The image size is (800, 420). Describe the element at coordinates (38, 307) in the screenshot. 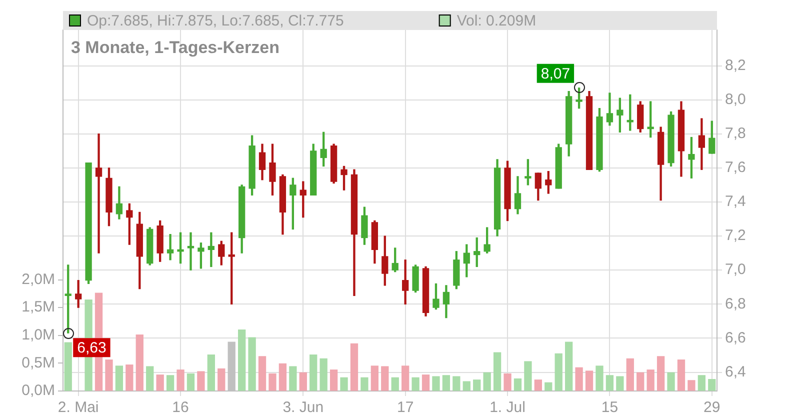

I see `y2-tick-label: 1,5M` at that location.